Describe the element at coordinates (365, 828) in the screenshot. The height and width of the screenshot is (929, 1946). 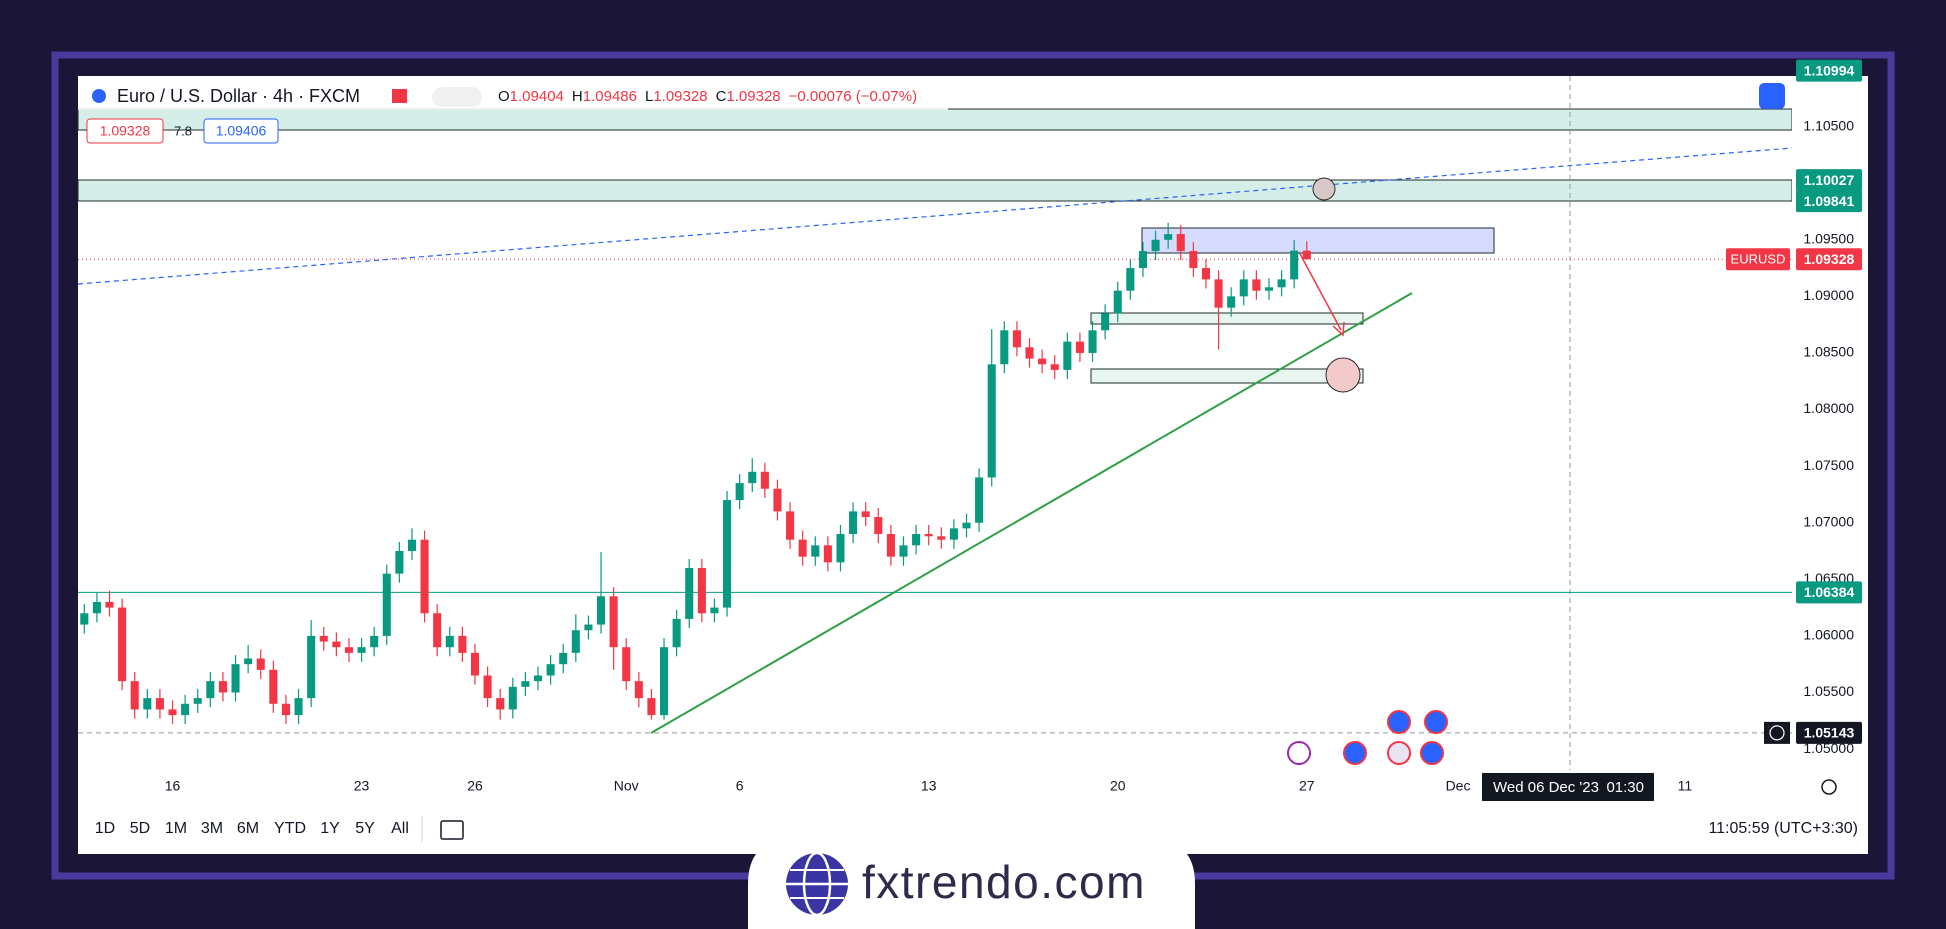
I see `range-button: 5Y` at that location.